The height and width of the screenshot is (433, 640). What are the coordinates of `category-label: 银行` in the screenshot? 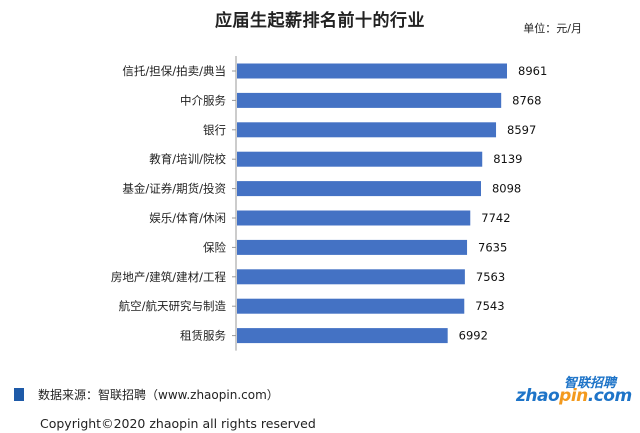 It's located at (214, 130).